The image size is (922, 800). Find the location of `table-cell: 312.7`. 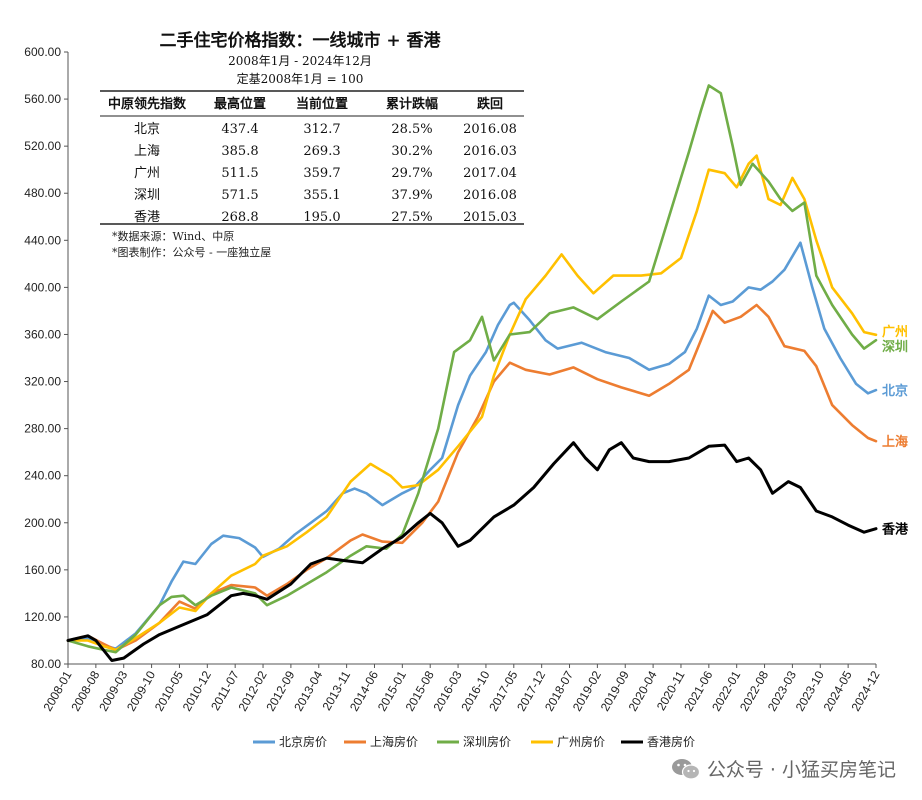

table-cell: 312.7 is located at coordinates (321, 129).